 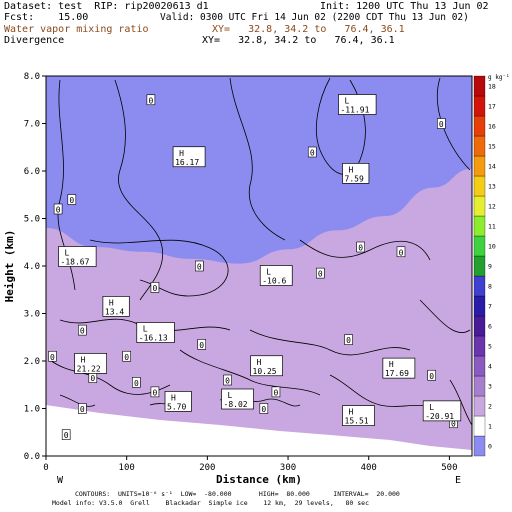 What do you see at coordinates (250, 464) in the screenshot?
I see `x-axis-ticks: 0 100 200 300 400 500` at bounding box center [250, 464].